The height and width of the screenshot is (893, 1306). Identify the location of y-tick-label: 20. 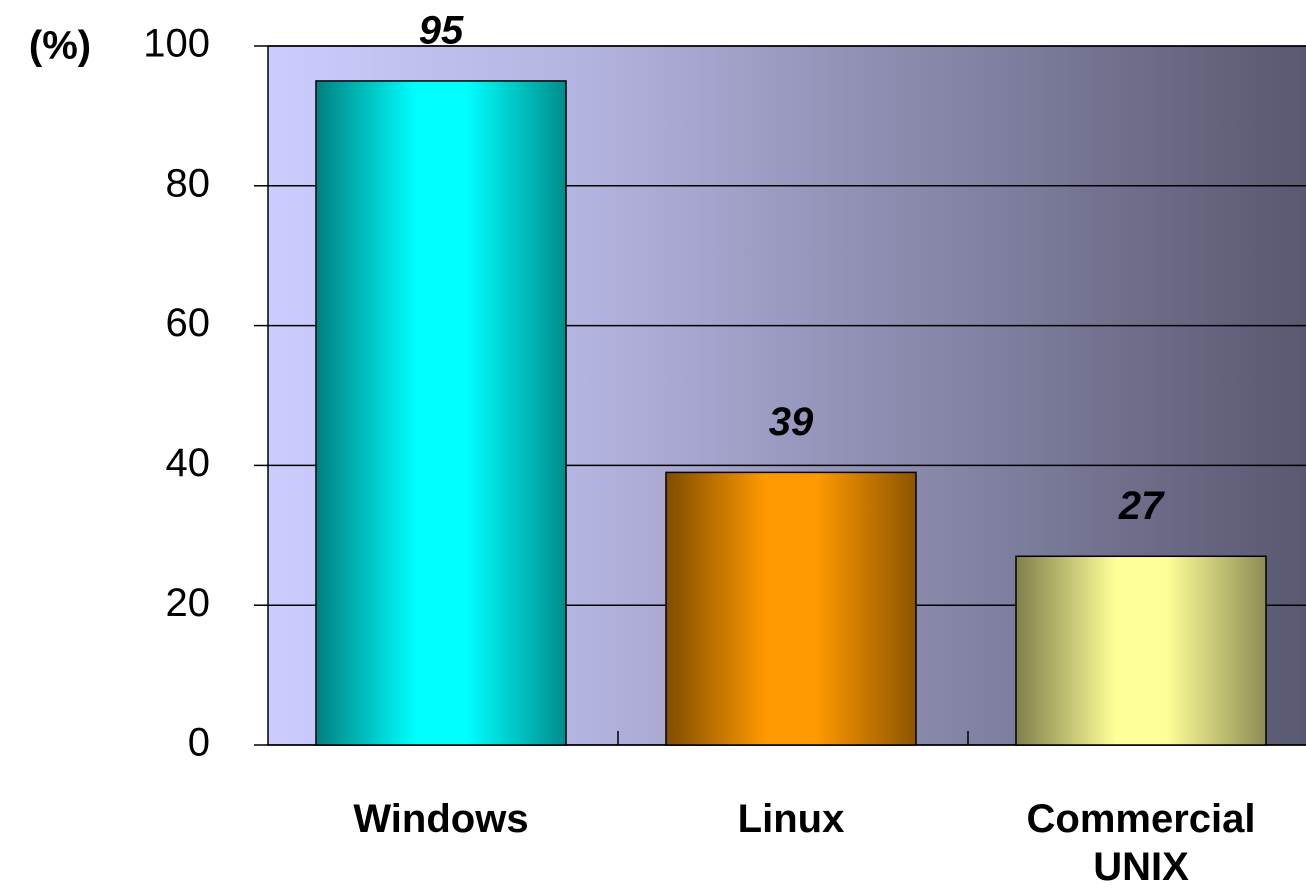
(188, 603).